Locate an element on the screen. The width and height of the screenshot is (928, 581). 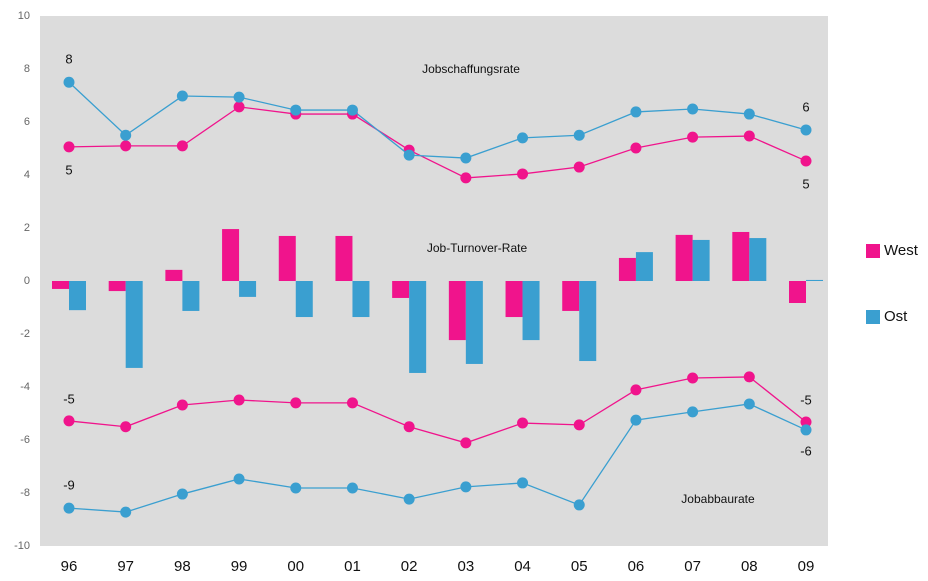
data-label: 8 is located at coordinates (68, 59).